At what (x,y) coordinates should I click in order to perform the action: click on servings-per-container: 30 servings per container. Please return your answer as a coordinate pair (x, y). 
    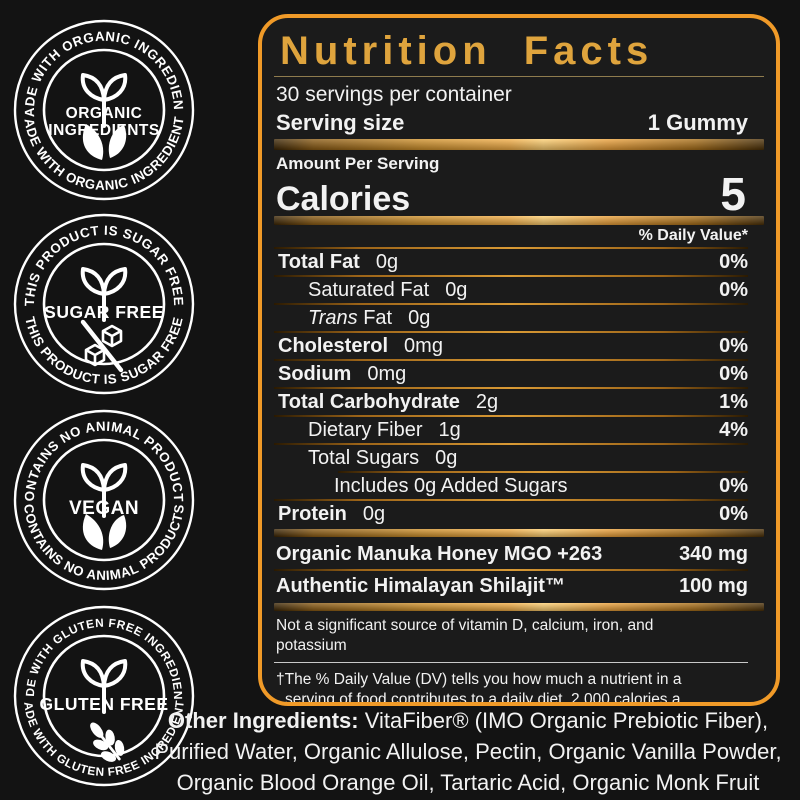
    Looking at the image, I should click on (394, 94).